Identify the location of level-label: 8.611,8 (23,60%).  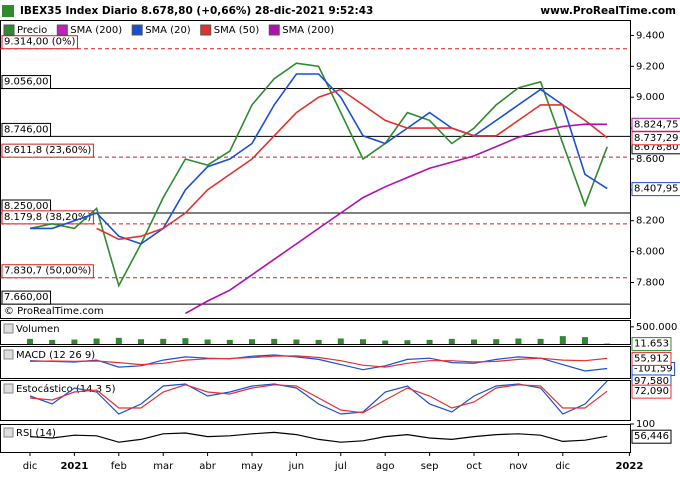
(47, 150).